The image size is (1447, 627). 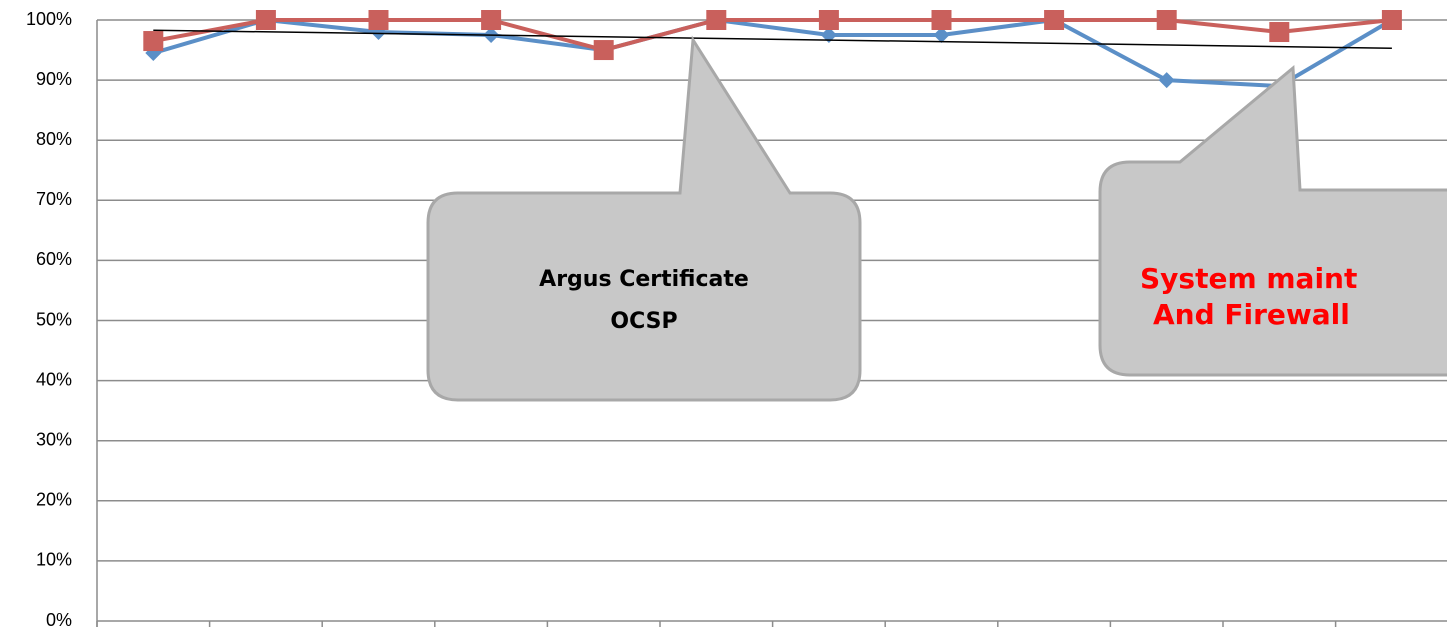 What do you see at coordinates (54, 259) in the screenshot?
I see `y-tick-label: 60%` at bounding box center [54, 259].